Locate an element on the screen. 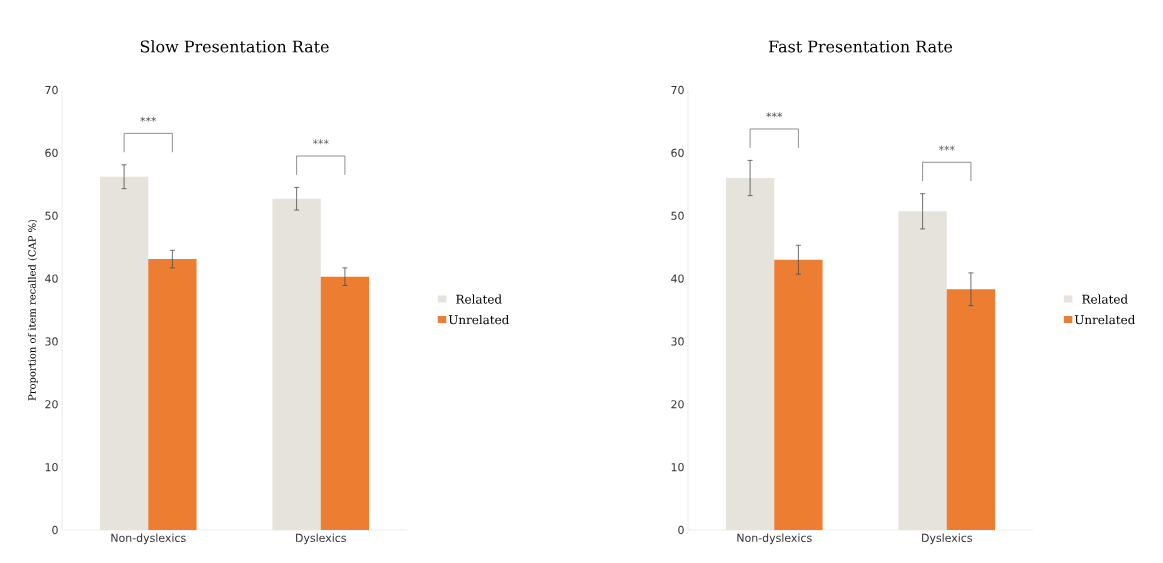  y-axis-title: Proportion of item recalled (CAP %) is located at coordinates (33, 310).